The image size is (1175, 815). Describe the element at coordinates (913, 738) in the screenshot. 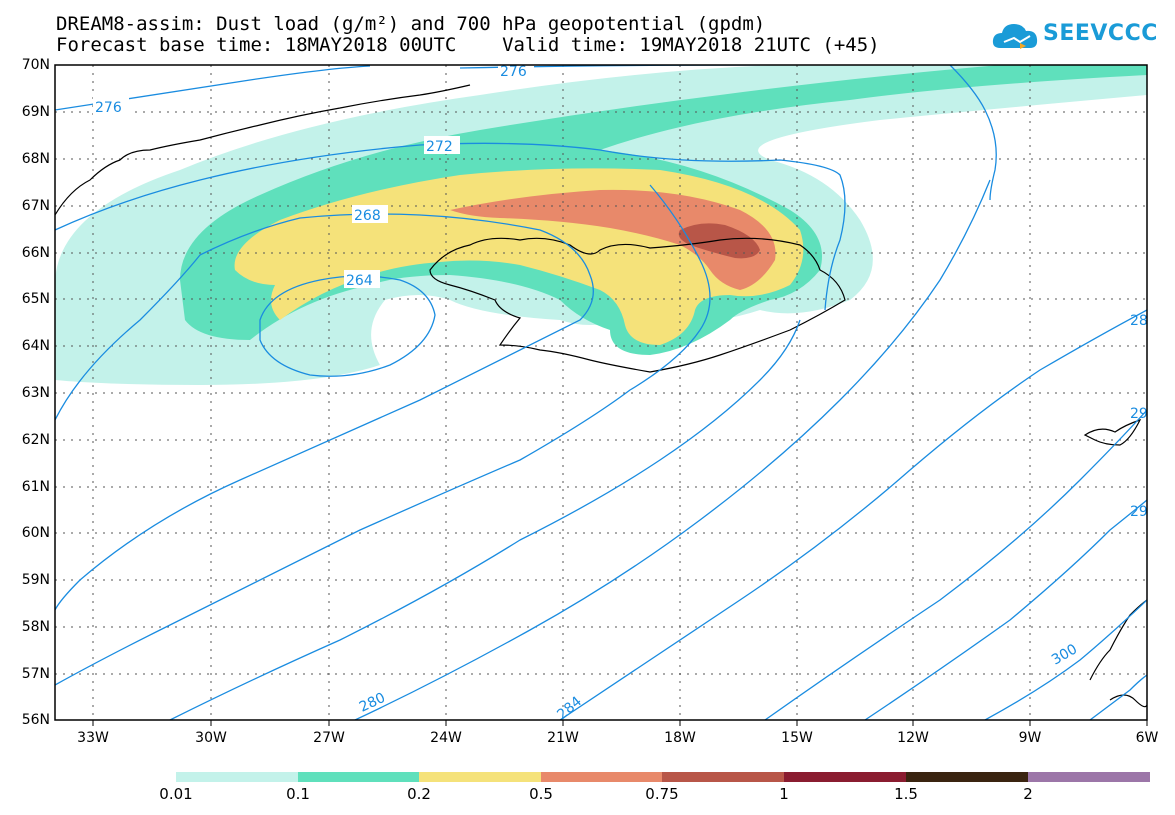

I see `lon-label: 12W` at that location.